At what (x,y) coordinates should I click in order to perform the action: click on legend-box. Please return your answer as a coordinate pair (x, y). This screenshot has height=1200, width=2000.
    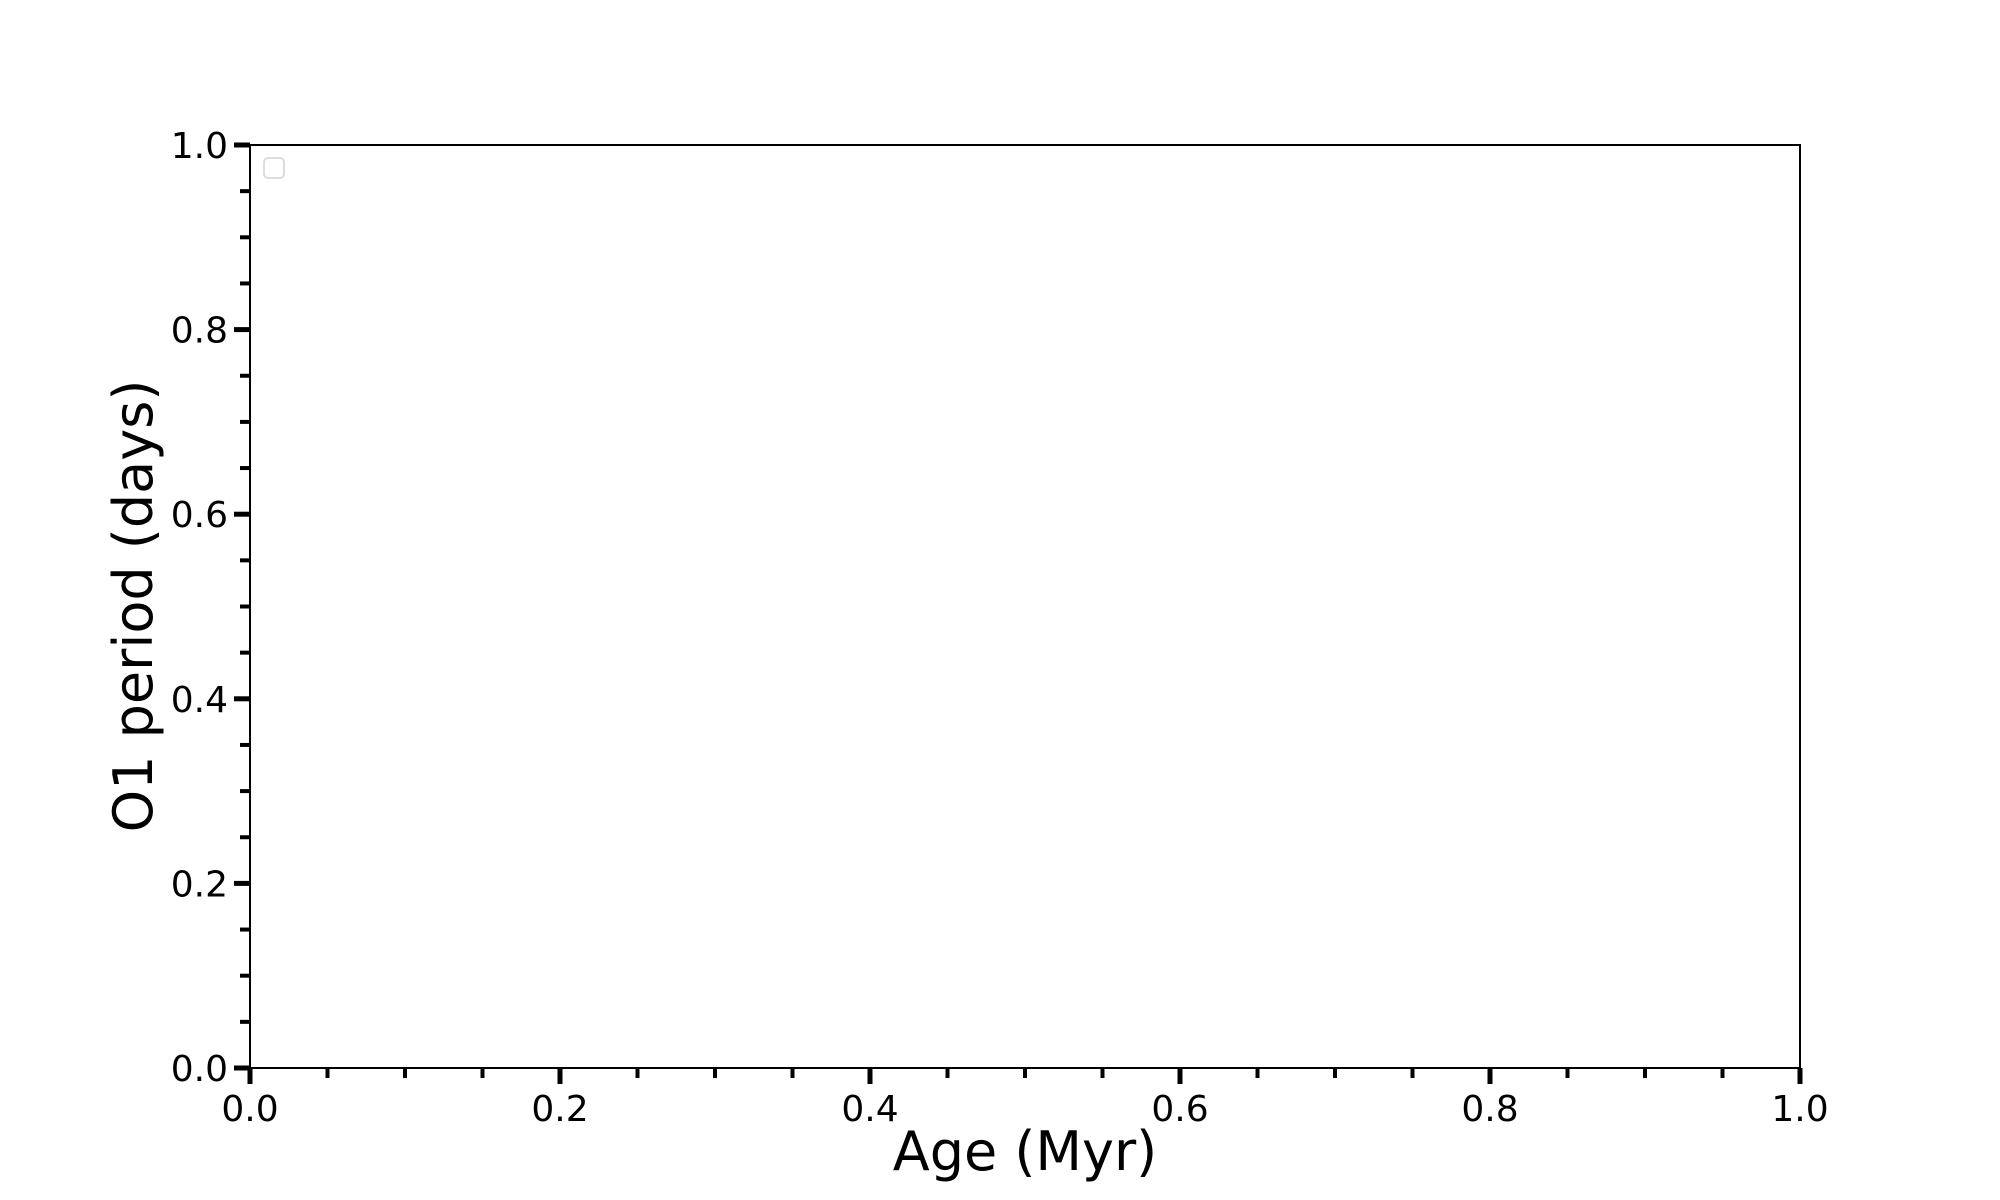
    Looking at the image, I should click on (274, 168).